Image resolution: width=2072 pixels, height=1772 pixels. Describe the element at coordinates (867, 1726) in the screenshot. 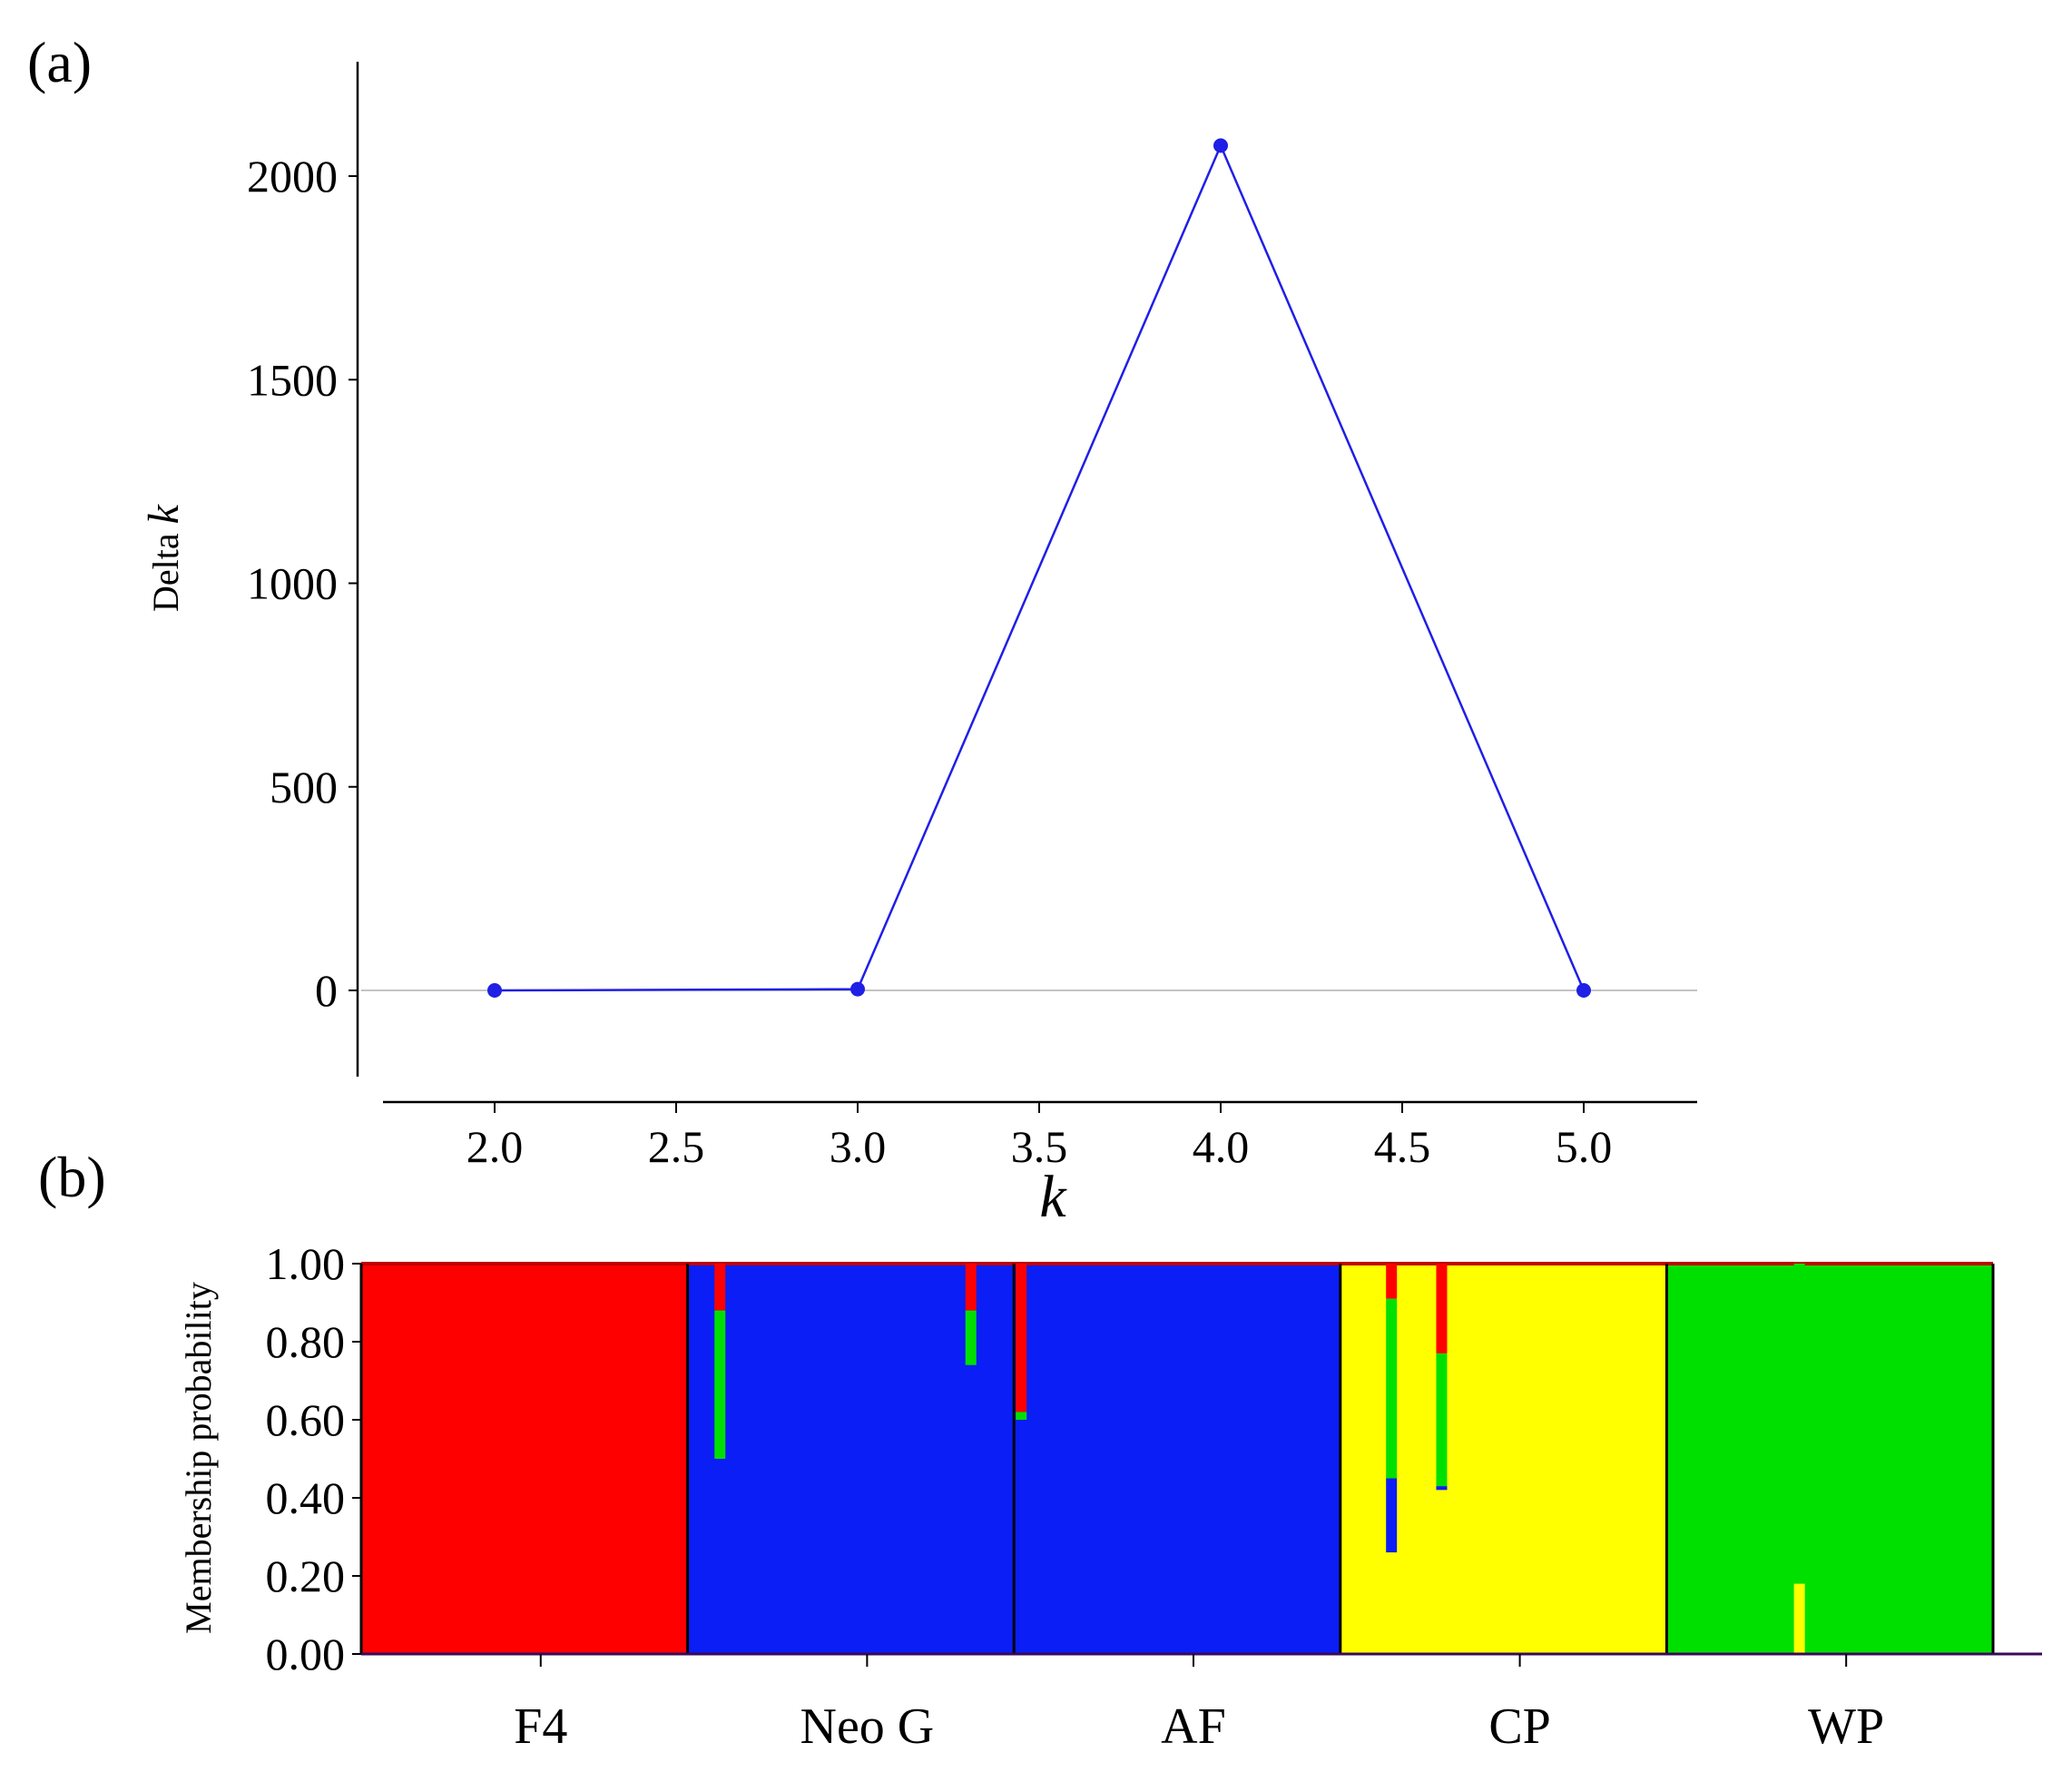

I see `group-label: Neo G` at that location.